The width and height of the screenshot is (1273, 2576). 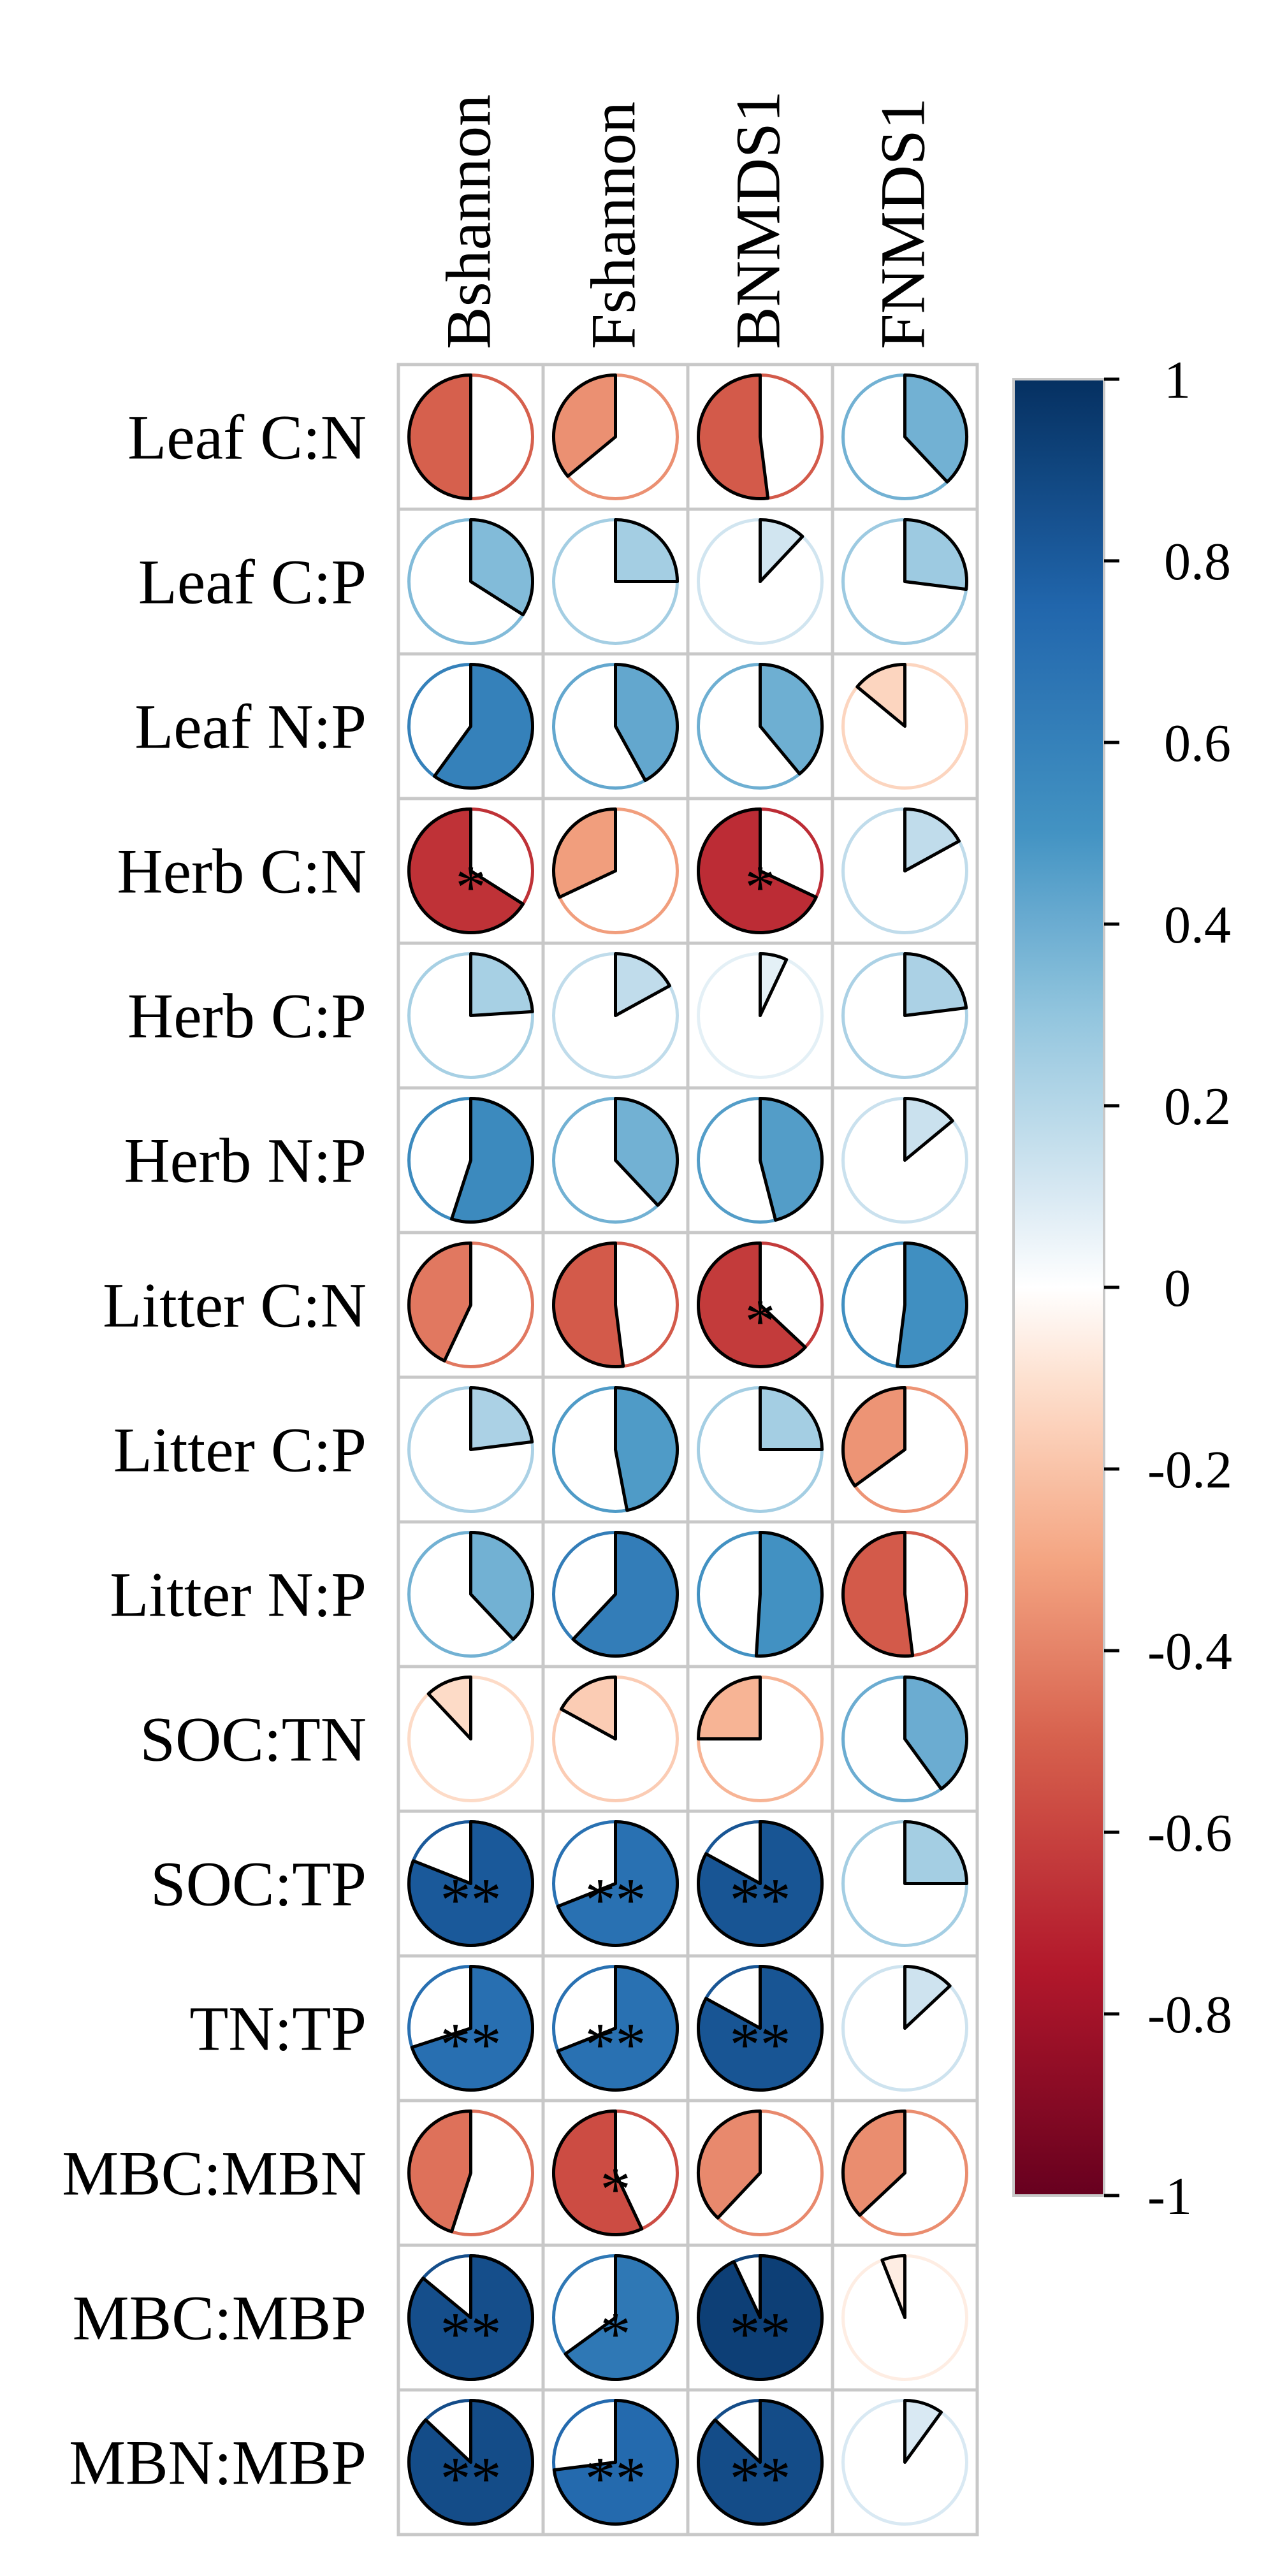 I want to click on column-label: Bshannon, so click(x=468, y=221).